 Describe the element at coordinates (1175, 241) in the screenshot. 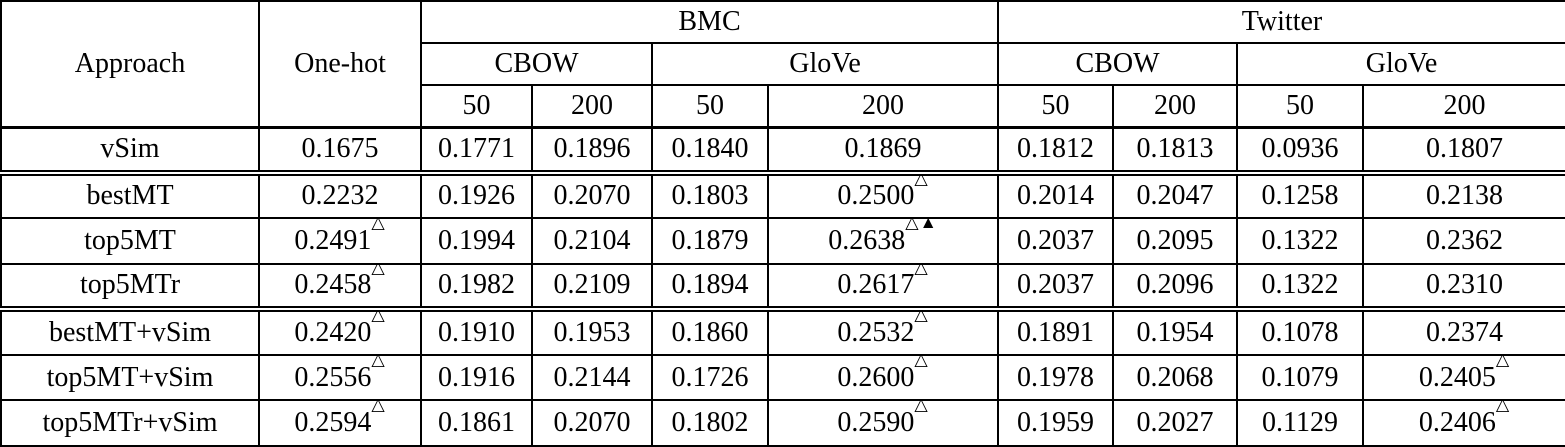

I see `value-cell: 0.2095` at that location.